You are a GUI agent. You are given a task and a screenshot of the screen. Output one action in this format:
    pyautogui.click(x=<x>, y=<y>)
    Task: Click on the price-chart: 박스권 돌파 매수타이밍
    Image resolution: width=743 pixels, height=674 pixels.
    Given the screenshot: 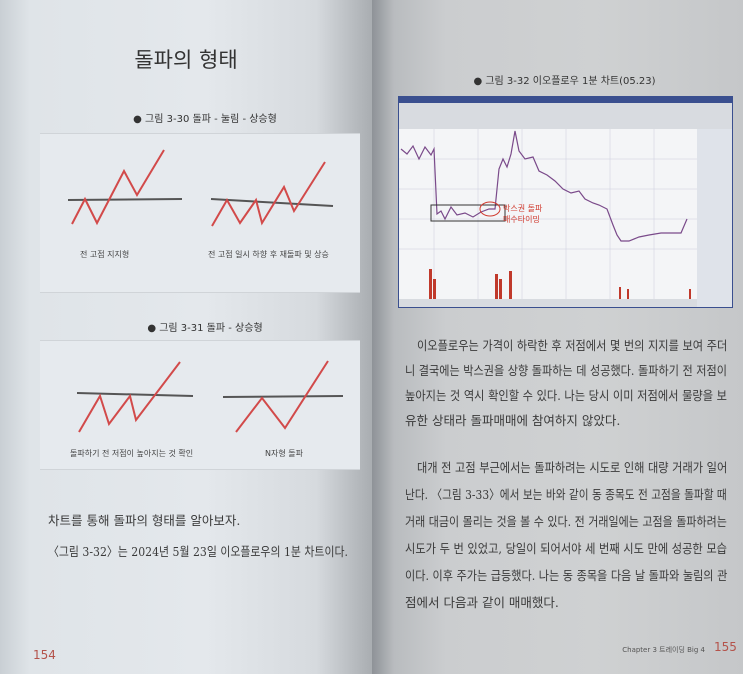 What is the action you would take?
    pyautogui.click(x=565, y=218)
    